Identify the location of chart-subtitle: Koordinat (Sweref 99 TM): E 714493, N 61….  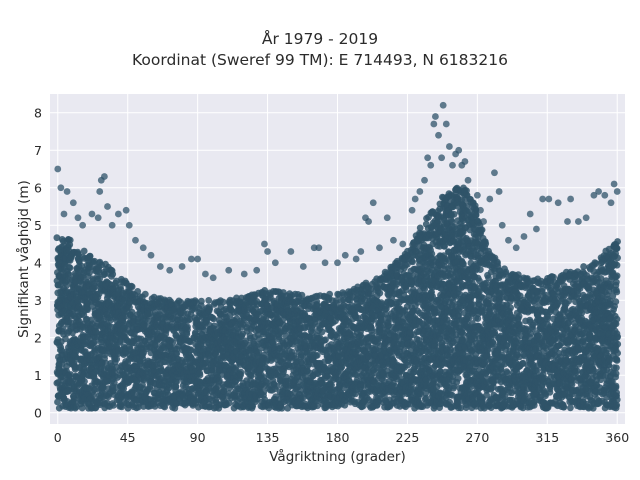
(320, 60).